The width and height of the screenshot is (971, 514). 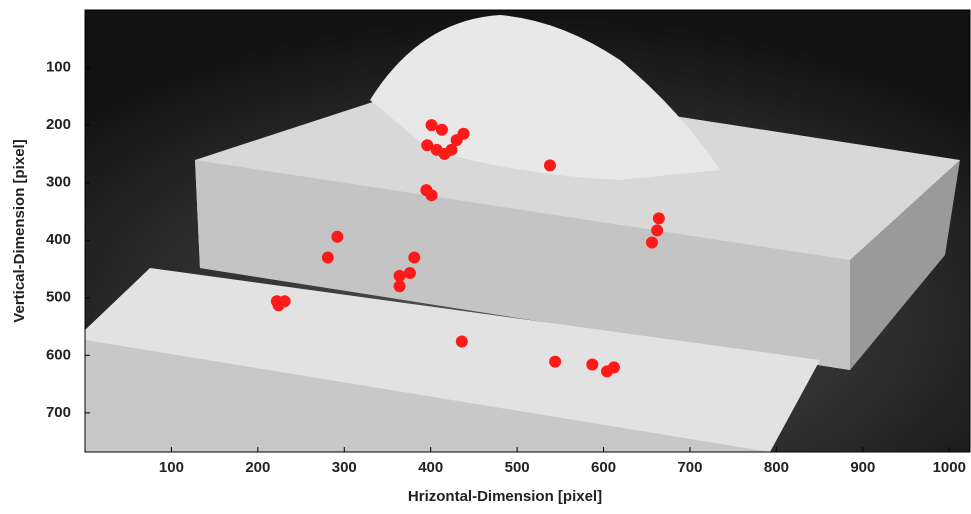 I want to click on x-tick-label: 1000, so click(x=949, y=467).